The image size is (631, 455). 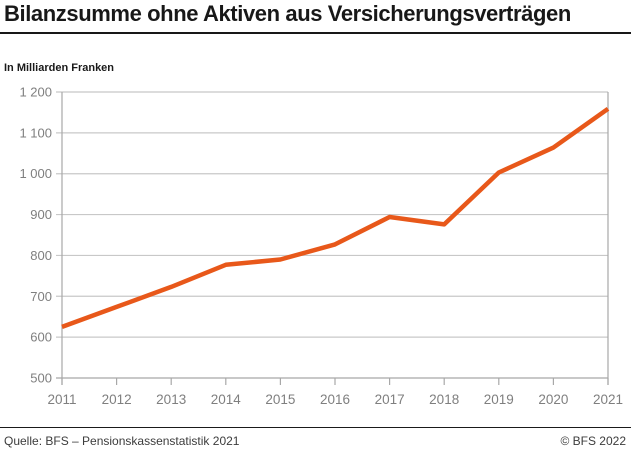 I want to click on y-tick-label: 1 100, so click(x=35, y=132).